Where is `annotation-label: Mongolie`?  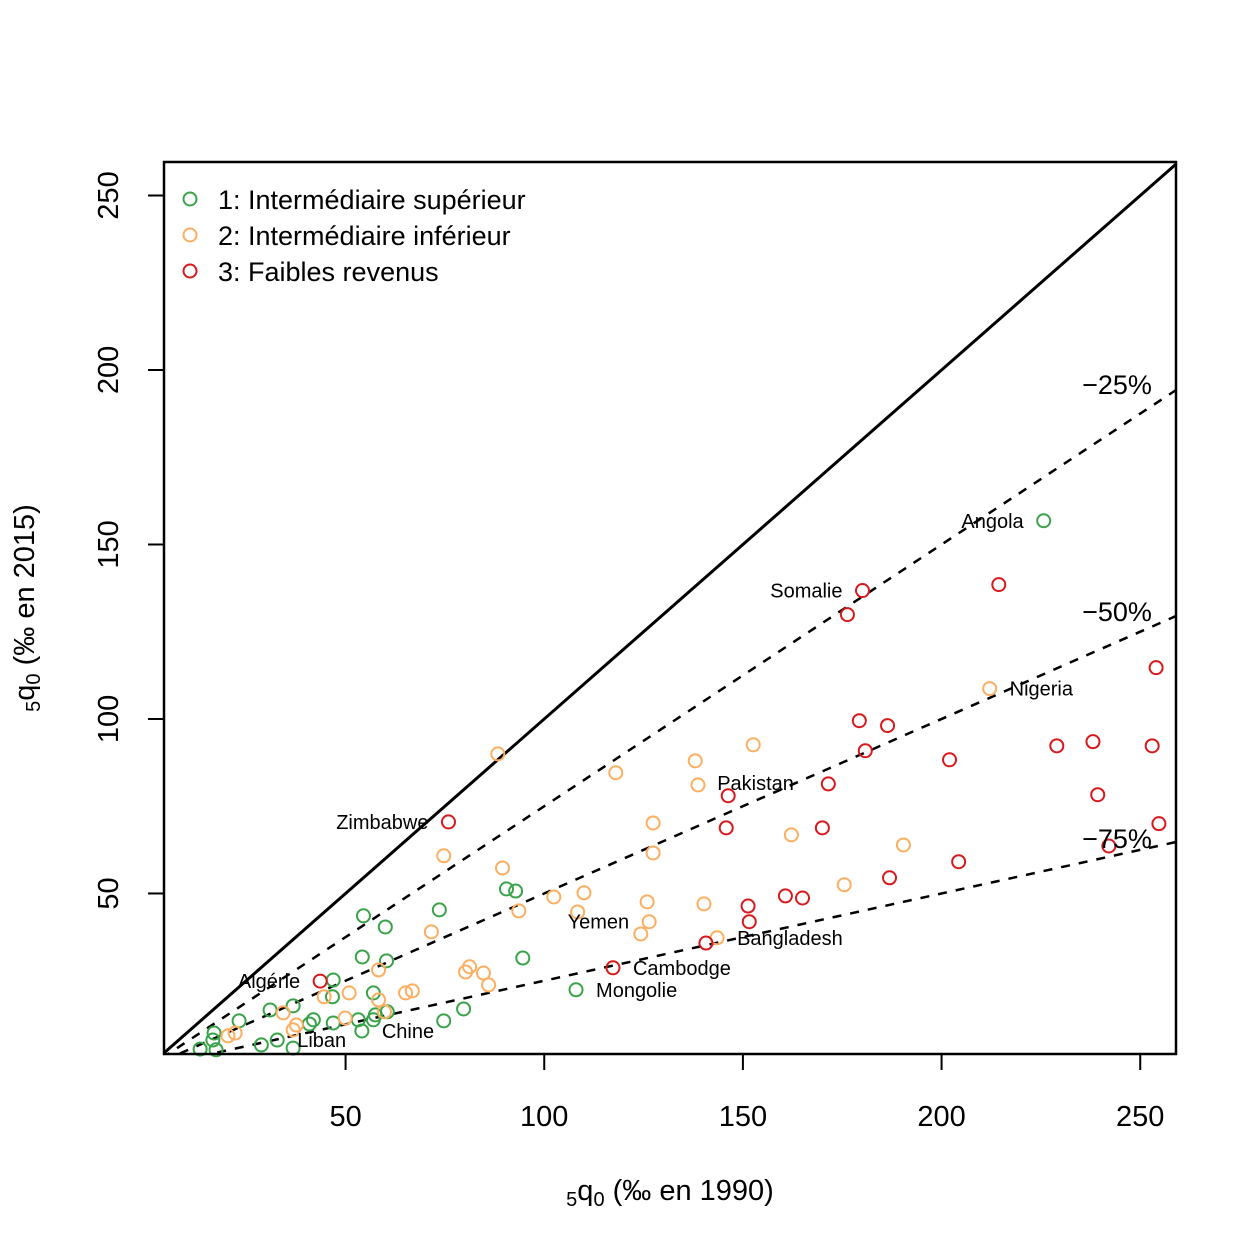
annotation-label: Mongolie is located at coordinates (636, 991).